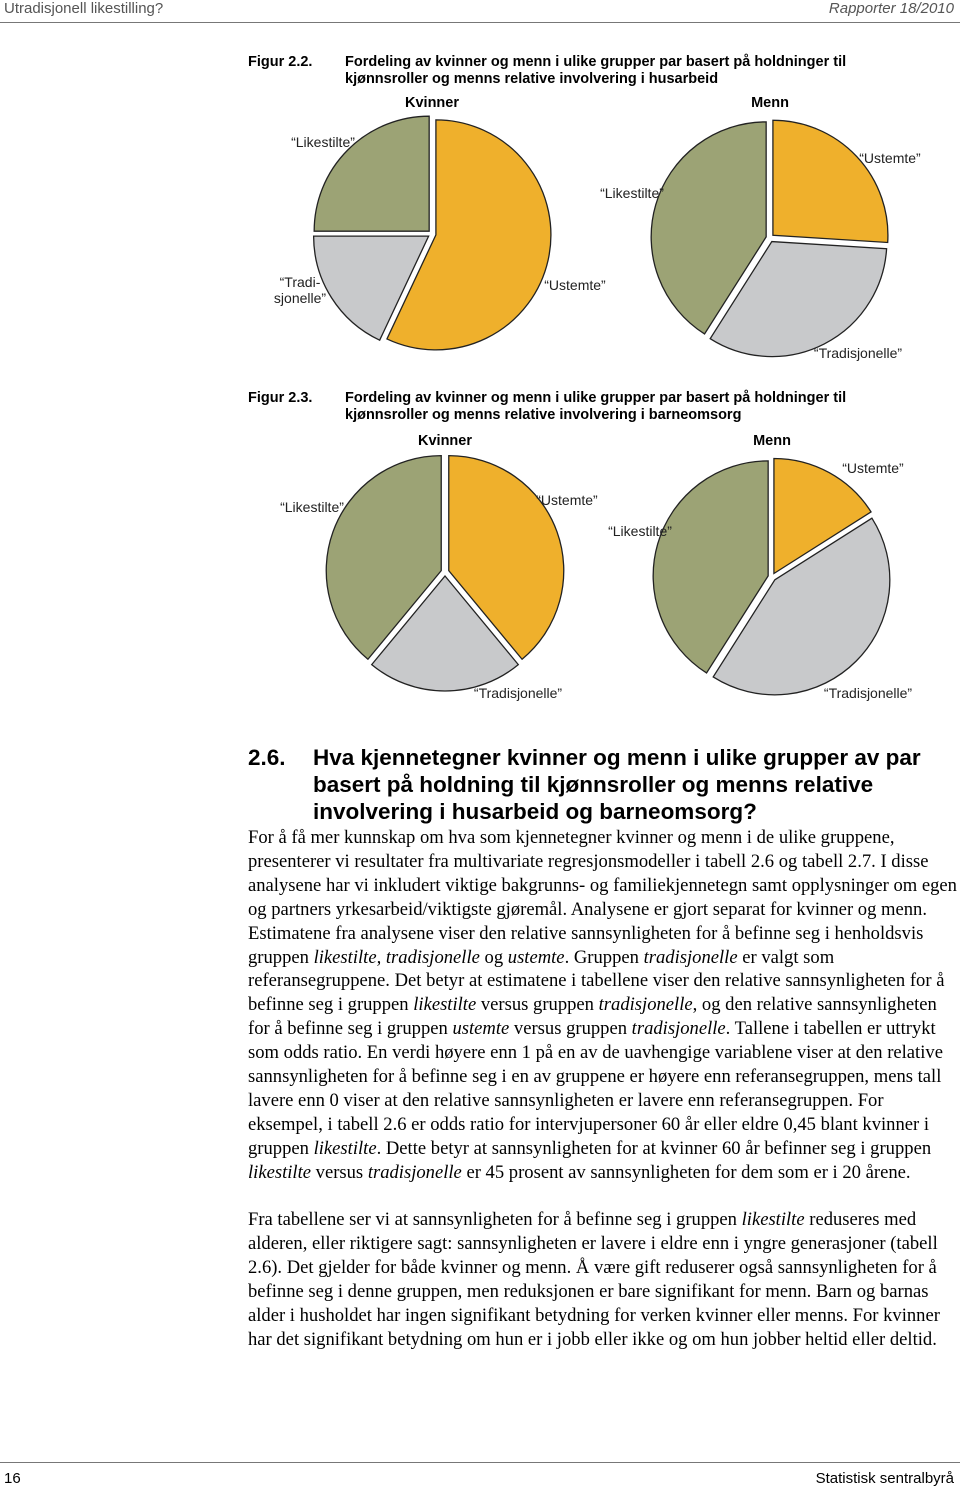 Image resolution: width=960 pixels, height=1489 pixels. I want to click on header-report: Rapporter 18/2010, so click(891, 8).